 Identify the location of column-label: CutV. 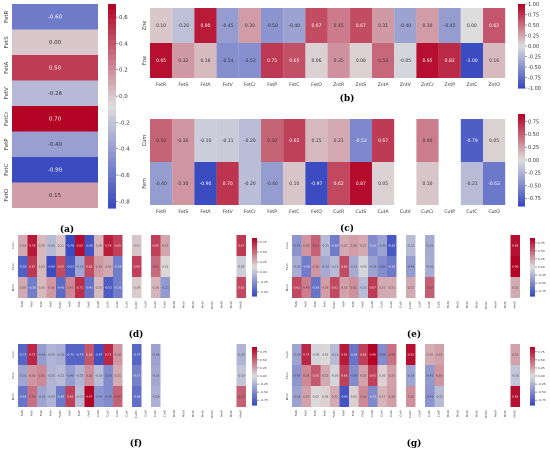
(126, 304).